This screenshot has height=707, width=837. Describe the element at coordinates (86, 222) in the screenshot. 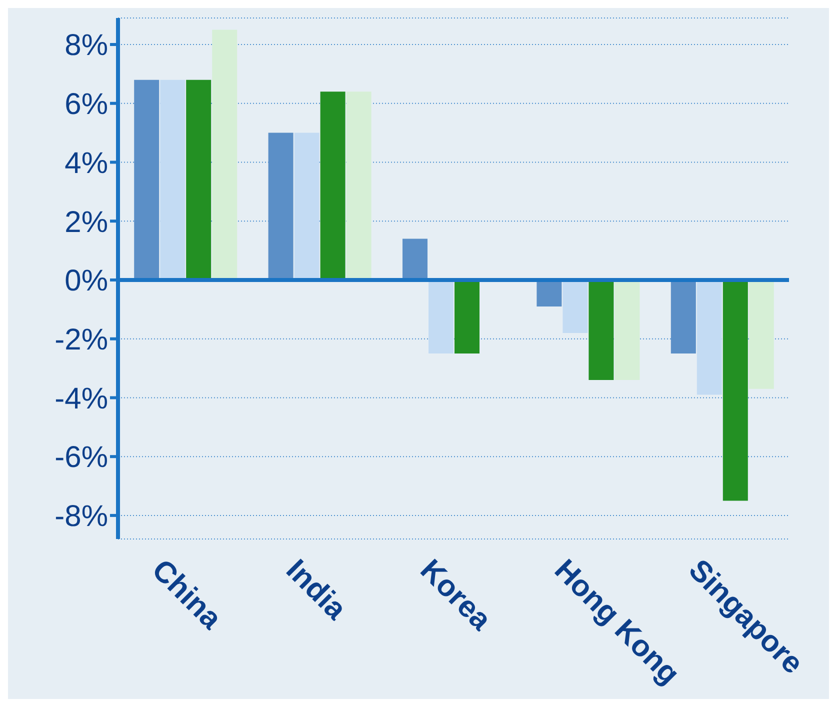

I see `y-tick-label: 2%` at that location.